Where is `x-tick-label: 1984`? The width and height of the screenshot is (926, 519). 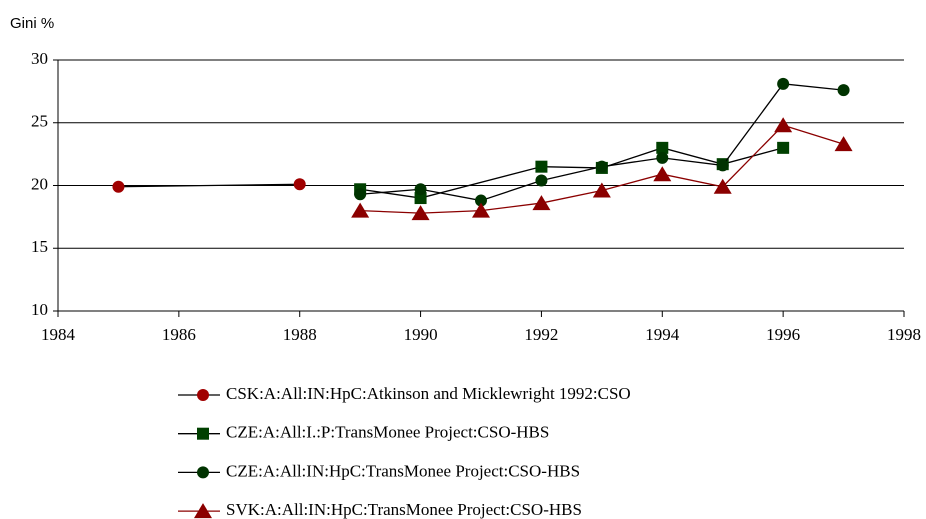 x-tick-label: 1984 is located at coordinates (58, 334).